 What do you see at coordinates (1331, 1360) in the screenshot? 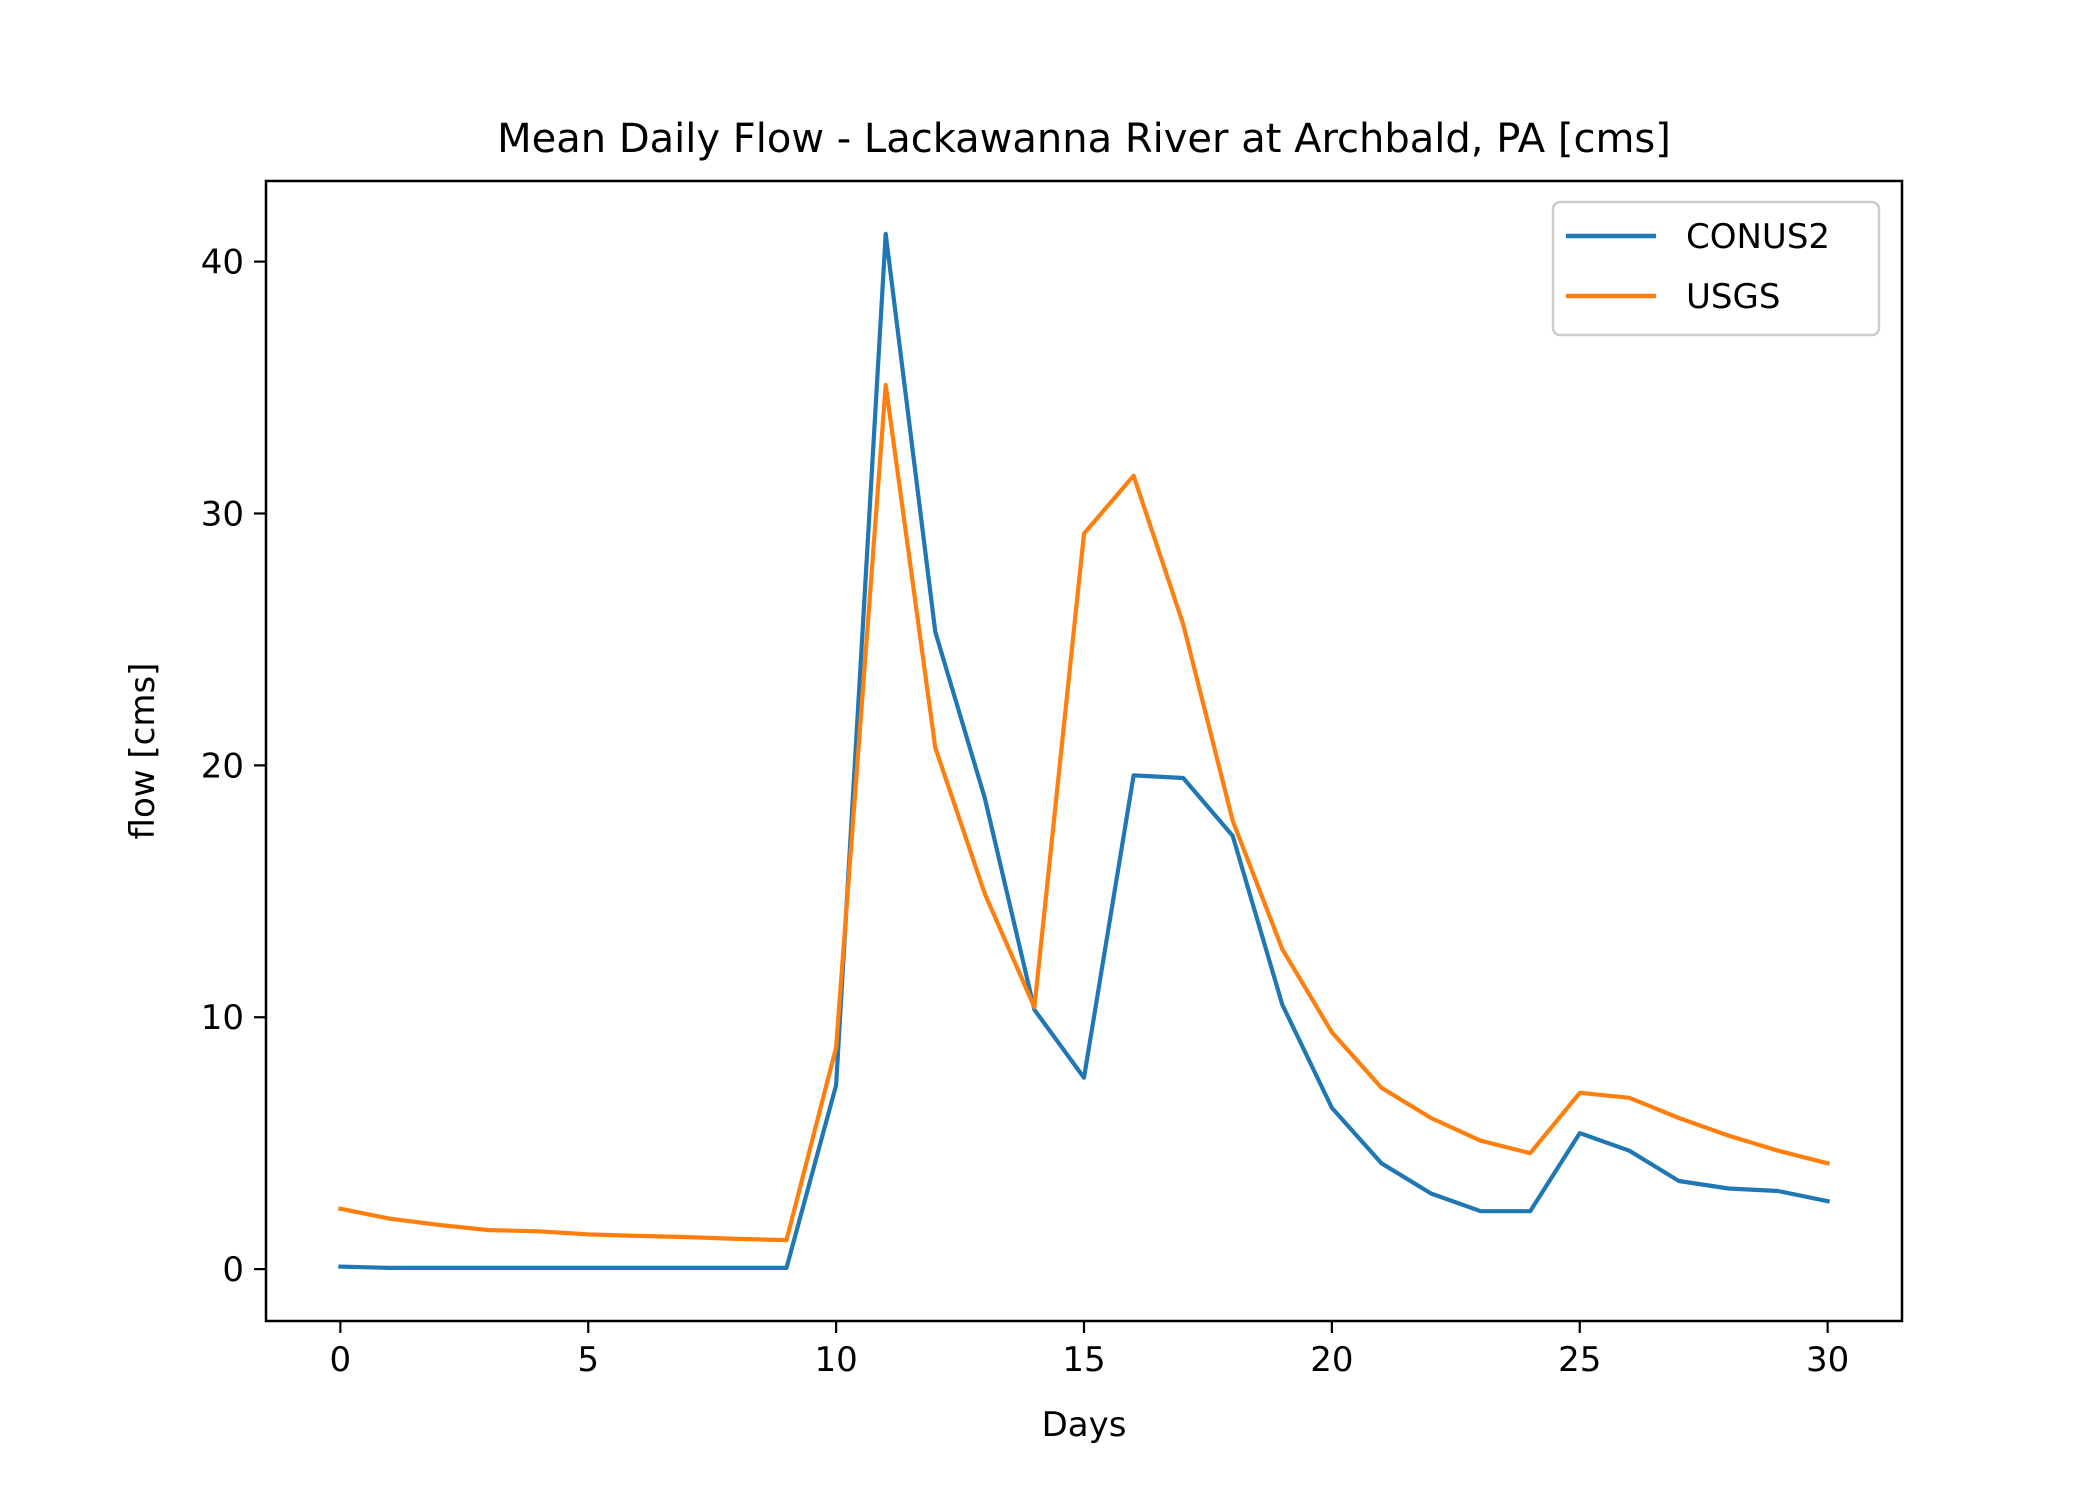
I see `x-tick-label: 20` at bounding box center [1331, 1360].